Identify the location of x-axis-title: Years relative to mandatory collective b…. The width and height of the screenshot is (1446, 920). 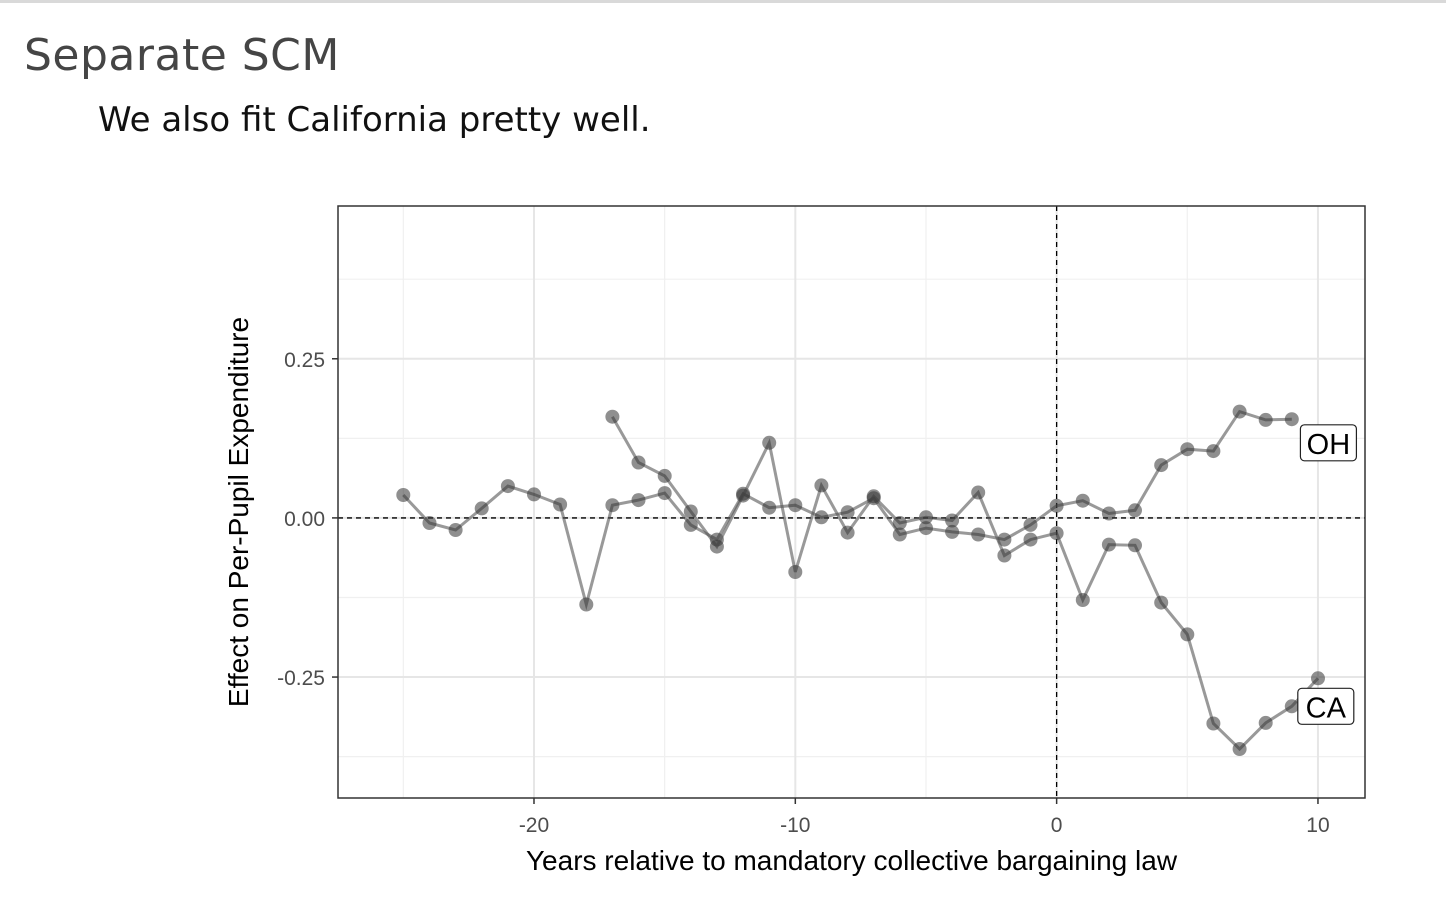
(852, 860).